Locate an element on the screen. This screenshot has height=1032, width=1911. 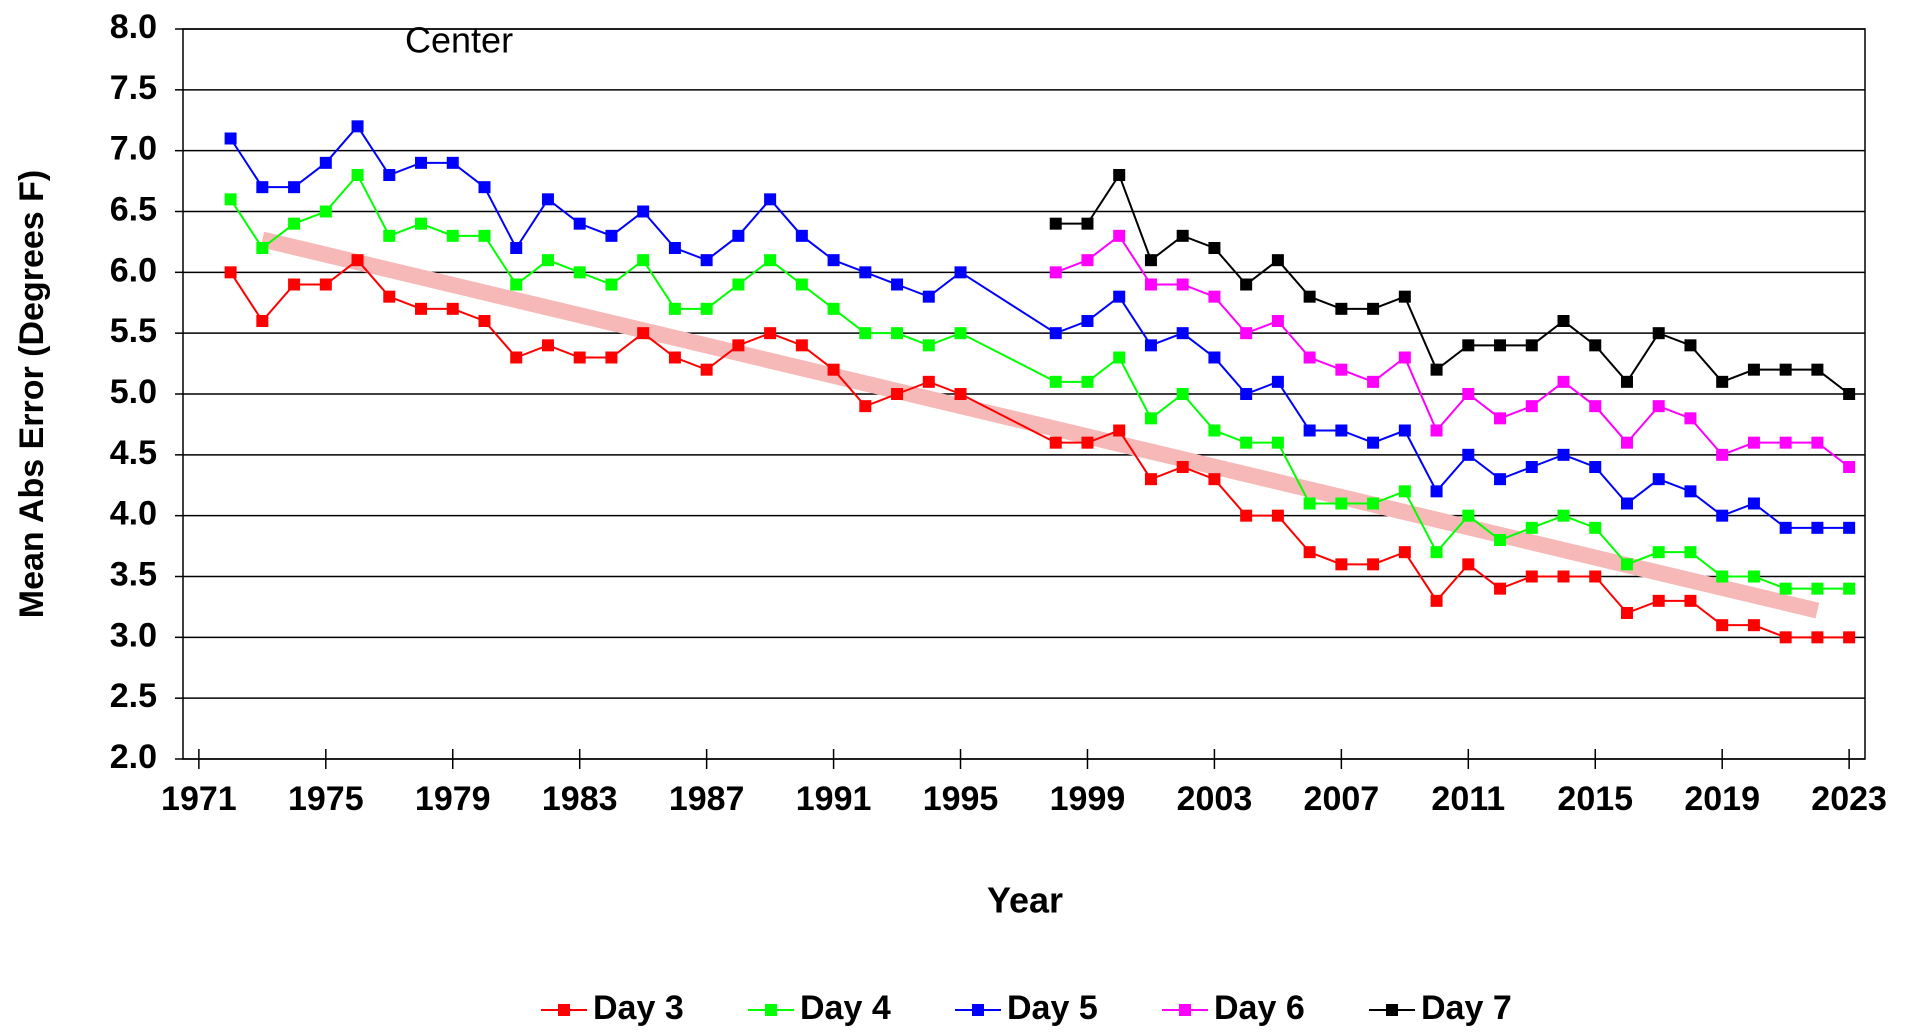
y-tick-label: 3.5 is located at coordinates (133, 574).